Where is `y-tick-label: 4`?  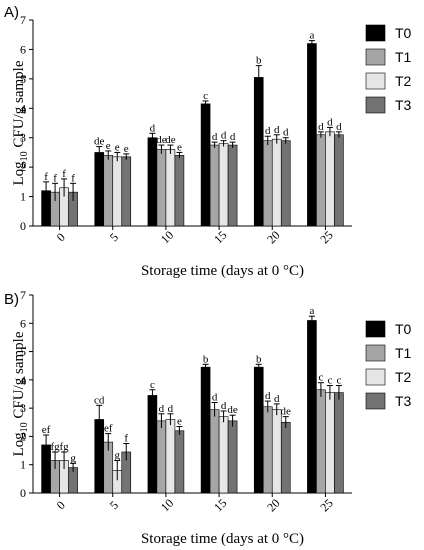
y-tick-label: 4 is located at coordinates (23, 108).